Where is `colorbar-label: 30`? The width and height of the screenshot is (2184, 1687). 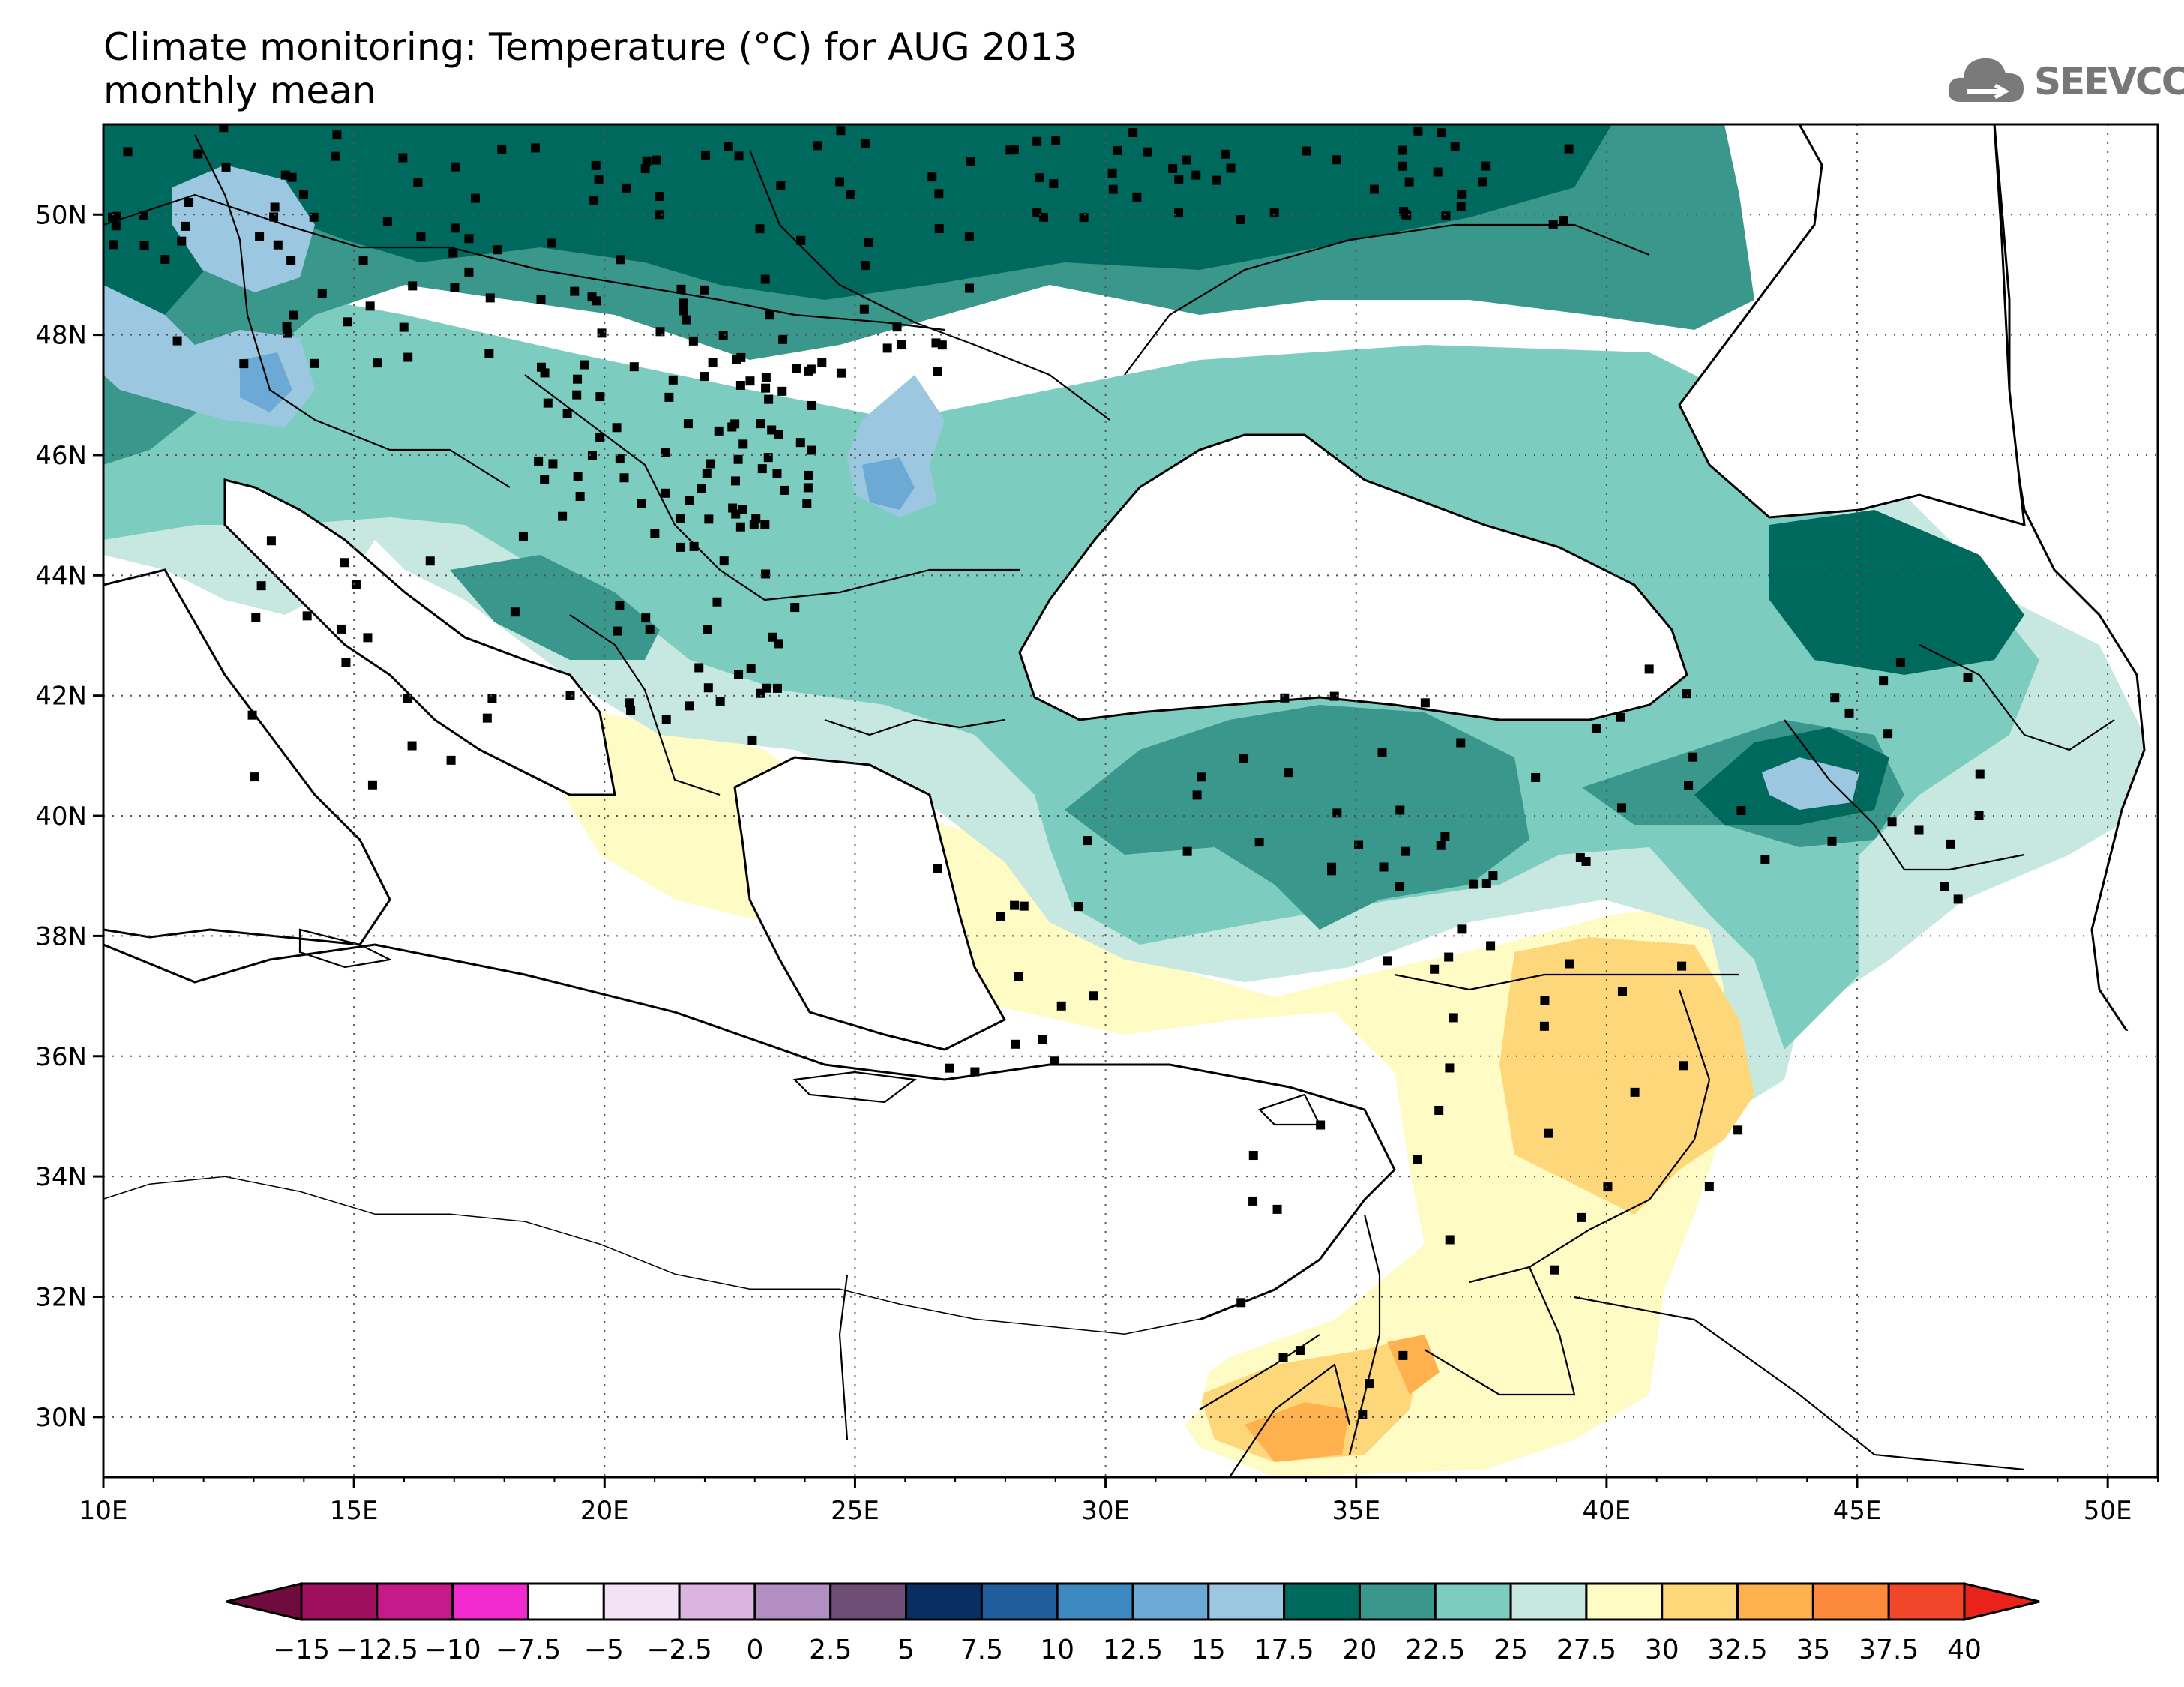 colorbar-label: 30 is located at coordinates (1662, 1650).